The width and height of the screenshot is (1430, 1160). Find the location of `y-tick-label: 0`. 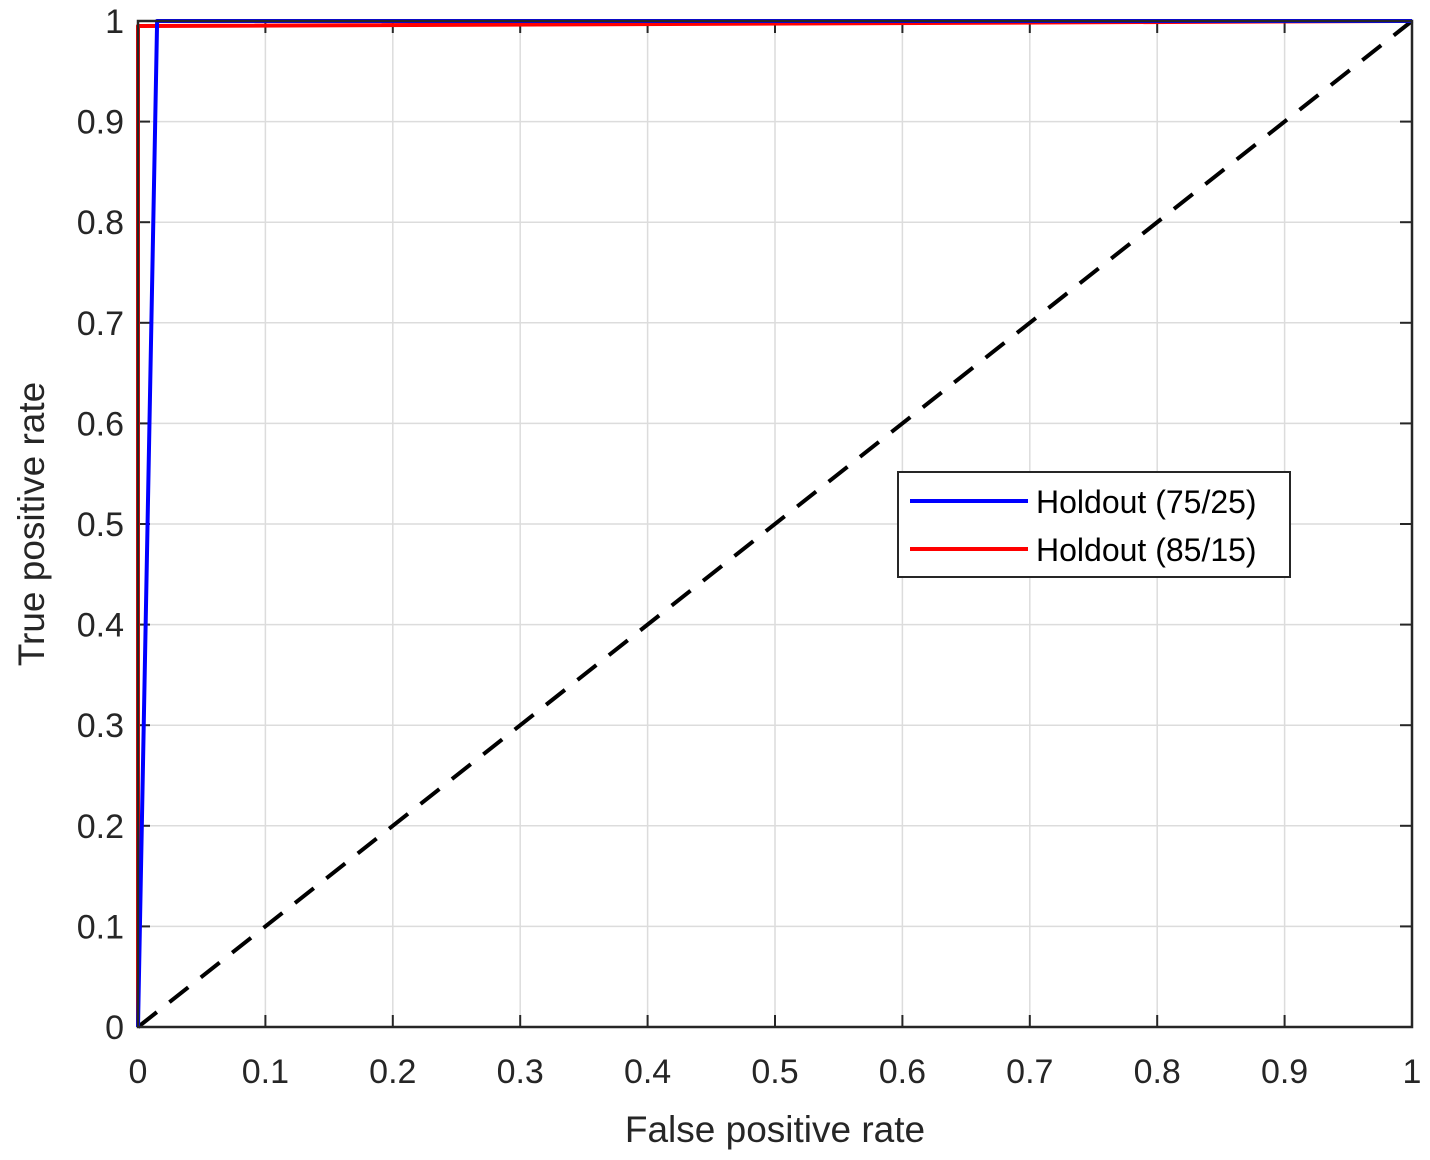

y-tick-label: 0 is located at coordinates (114, 1028).